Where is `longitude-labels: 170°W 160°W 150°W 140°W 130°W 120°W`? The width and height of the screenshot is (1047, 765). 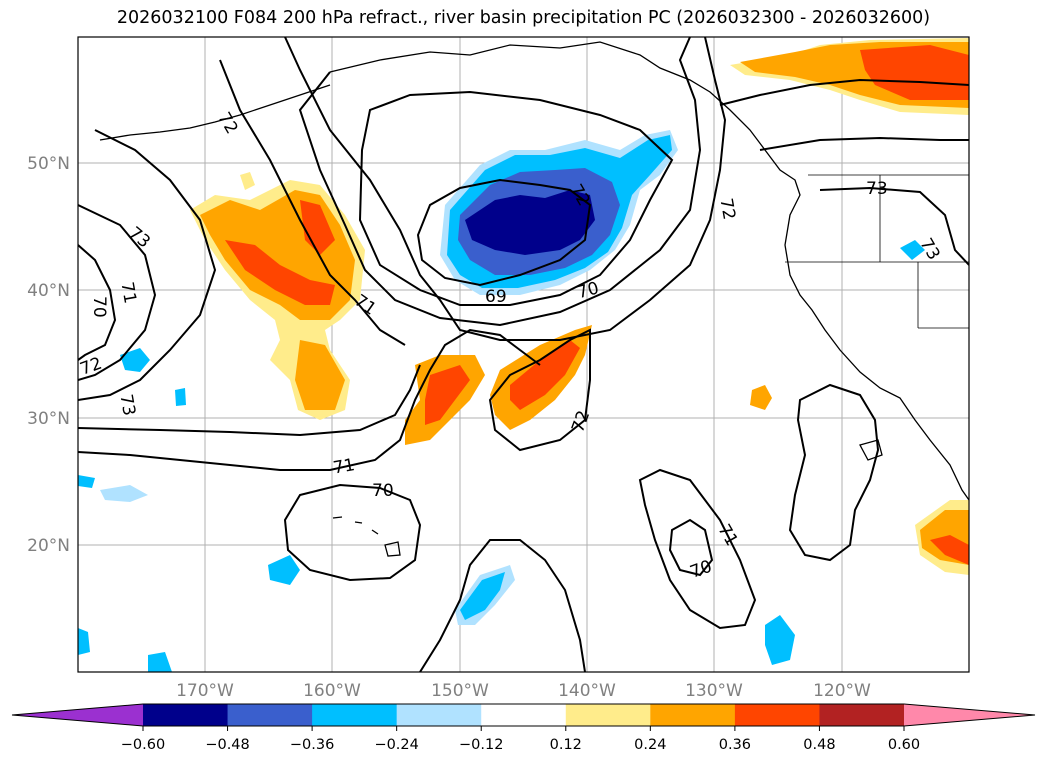
longitude-labels: 170°W 160°W 150°W 140°W 130°W 120°W is located at coordinates (523, 691).